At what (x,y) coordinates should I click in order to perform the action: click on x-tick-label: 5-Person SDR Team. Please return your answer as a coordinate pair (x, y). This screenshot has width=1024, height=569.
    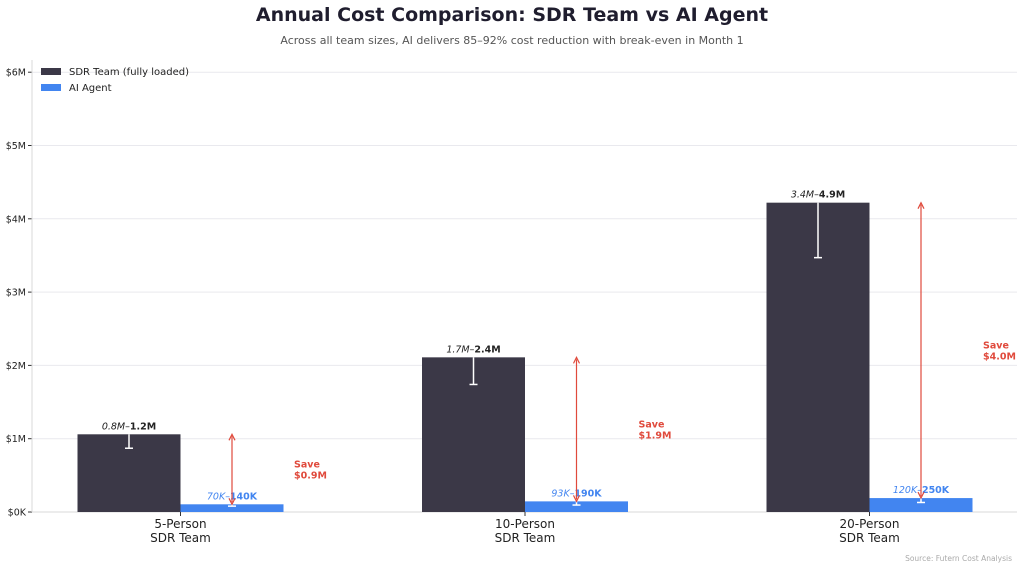
    Looking at the image, I should click on (180, 531).